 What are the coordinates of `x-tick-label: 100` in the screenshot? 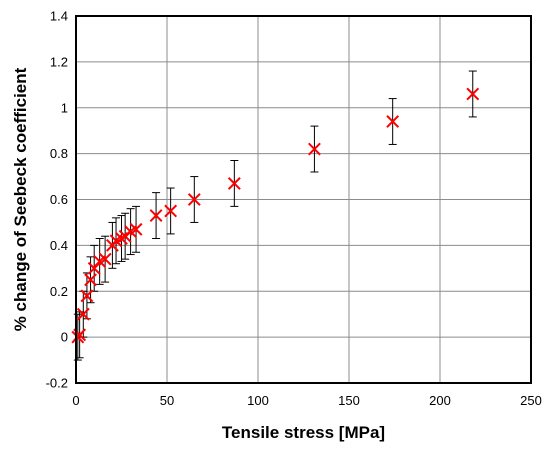 It's located at (258, 400).